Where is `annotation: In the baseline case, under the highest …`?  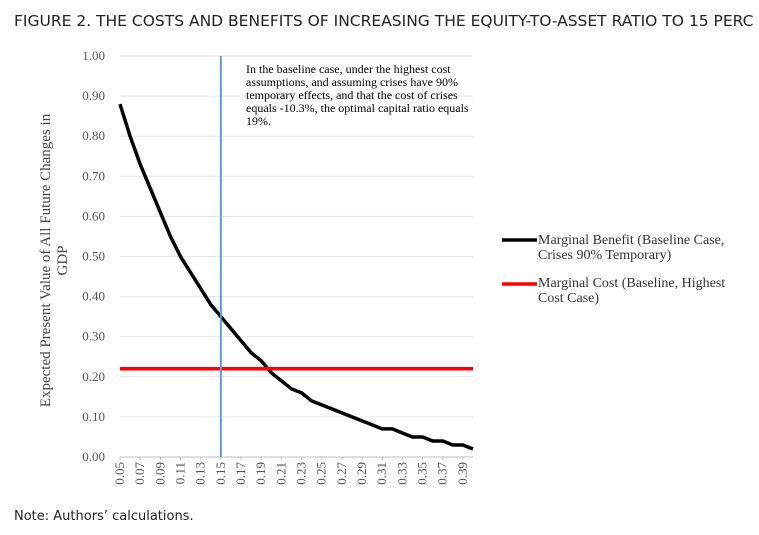
annotation: In the baseline case, under the highest … is located at coordinates (357, 95).